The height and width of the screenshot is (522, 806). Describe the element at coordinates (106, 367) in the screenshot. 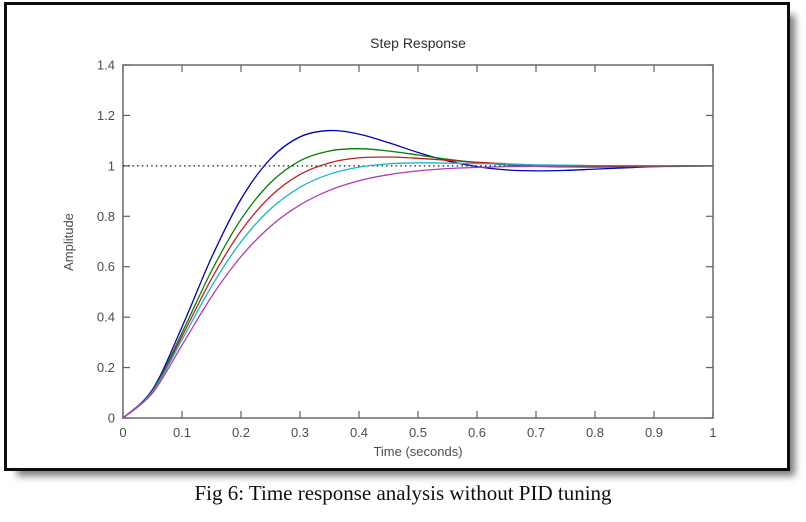

I see `y-tick-label: 0.2` at that location.